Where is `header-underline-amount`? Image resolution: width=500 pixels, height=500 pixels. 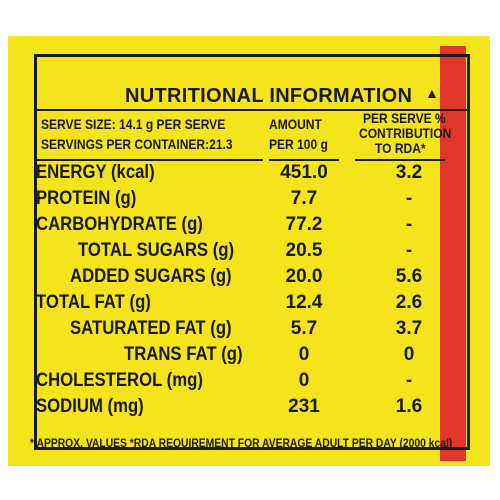
header-underline-amount is located at coordinates (304, 160).